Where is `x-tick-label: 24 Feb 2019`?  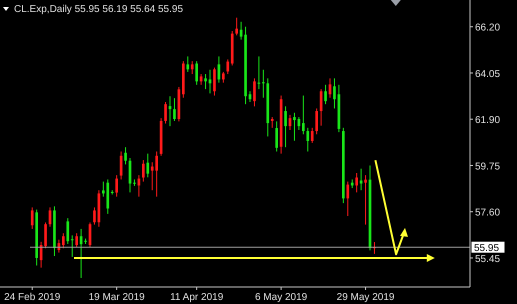 x-tick-label: 24 Feb 2019 is located at coordinates (32, 297).